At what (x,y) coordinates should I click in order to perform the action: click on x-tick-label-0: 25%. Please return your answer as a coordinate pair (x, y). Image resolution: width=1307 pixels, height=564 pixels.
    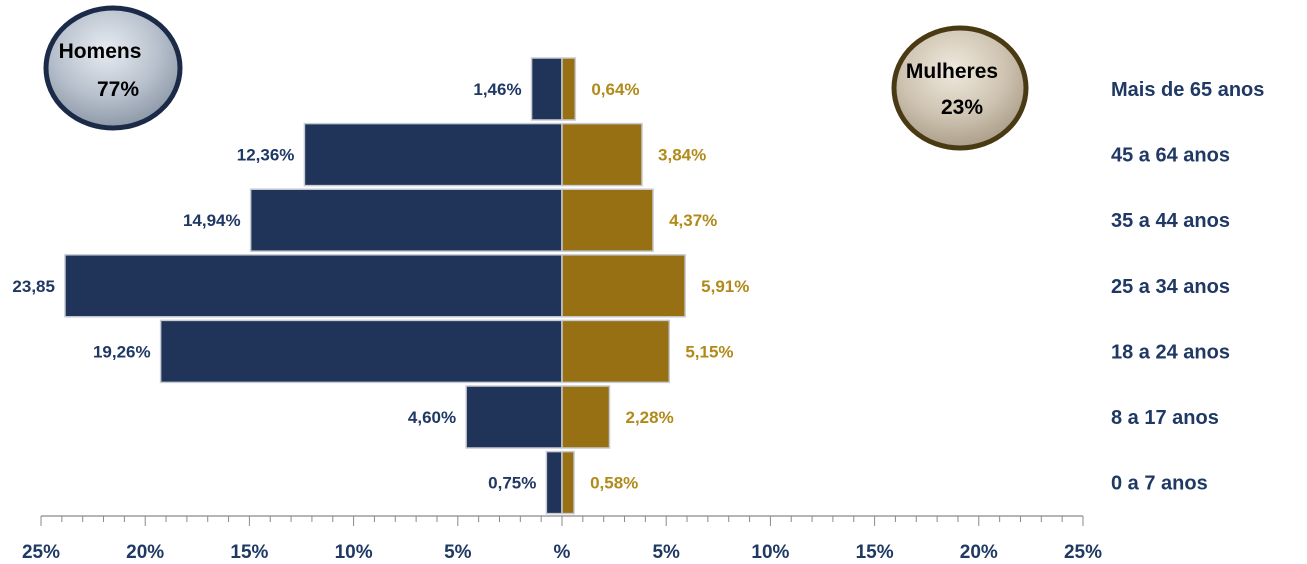
    Looking at the image, I should click on (41, 552).